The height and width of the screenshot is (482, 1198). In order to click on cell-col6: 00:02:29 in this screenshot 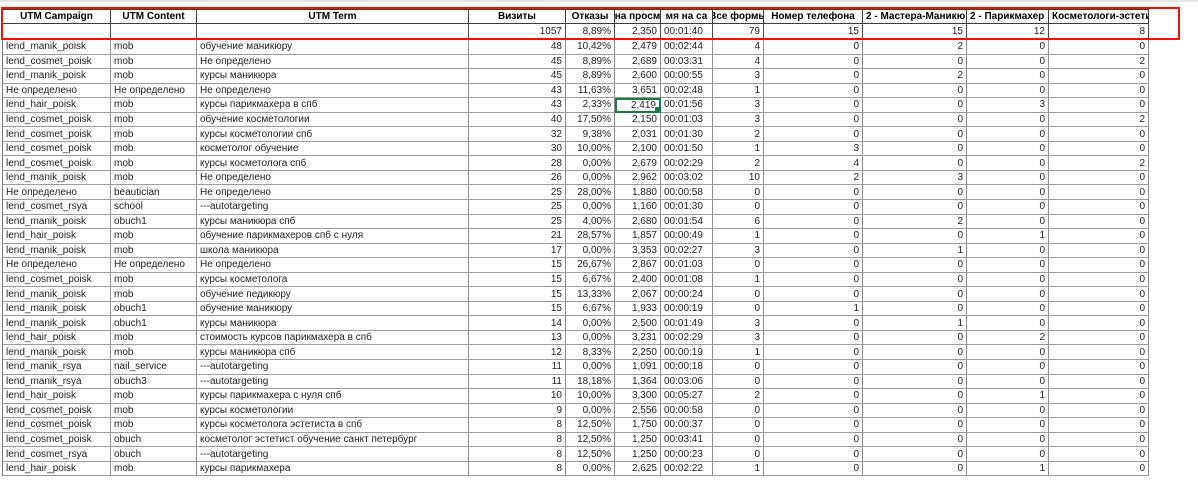, I will do `click(687, 338)`.